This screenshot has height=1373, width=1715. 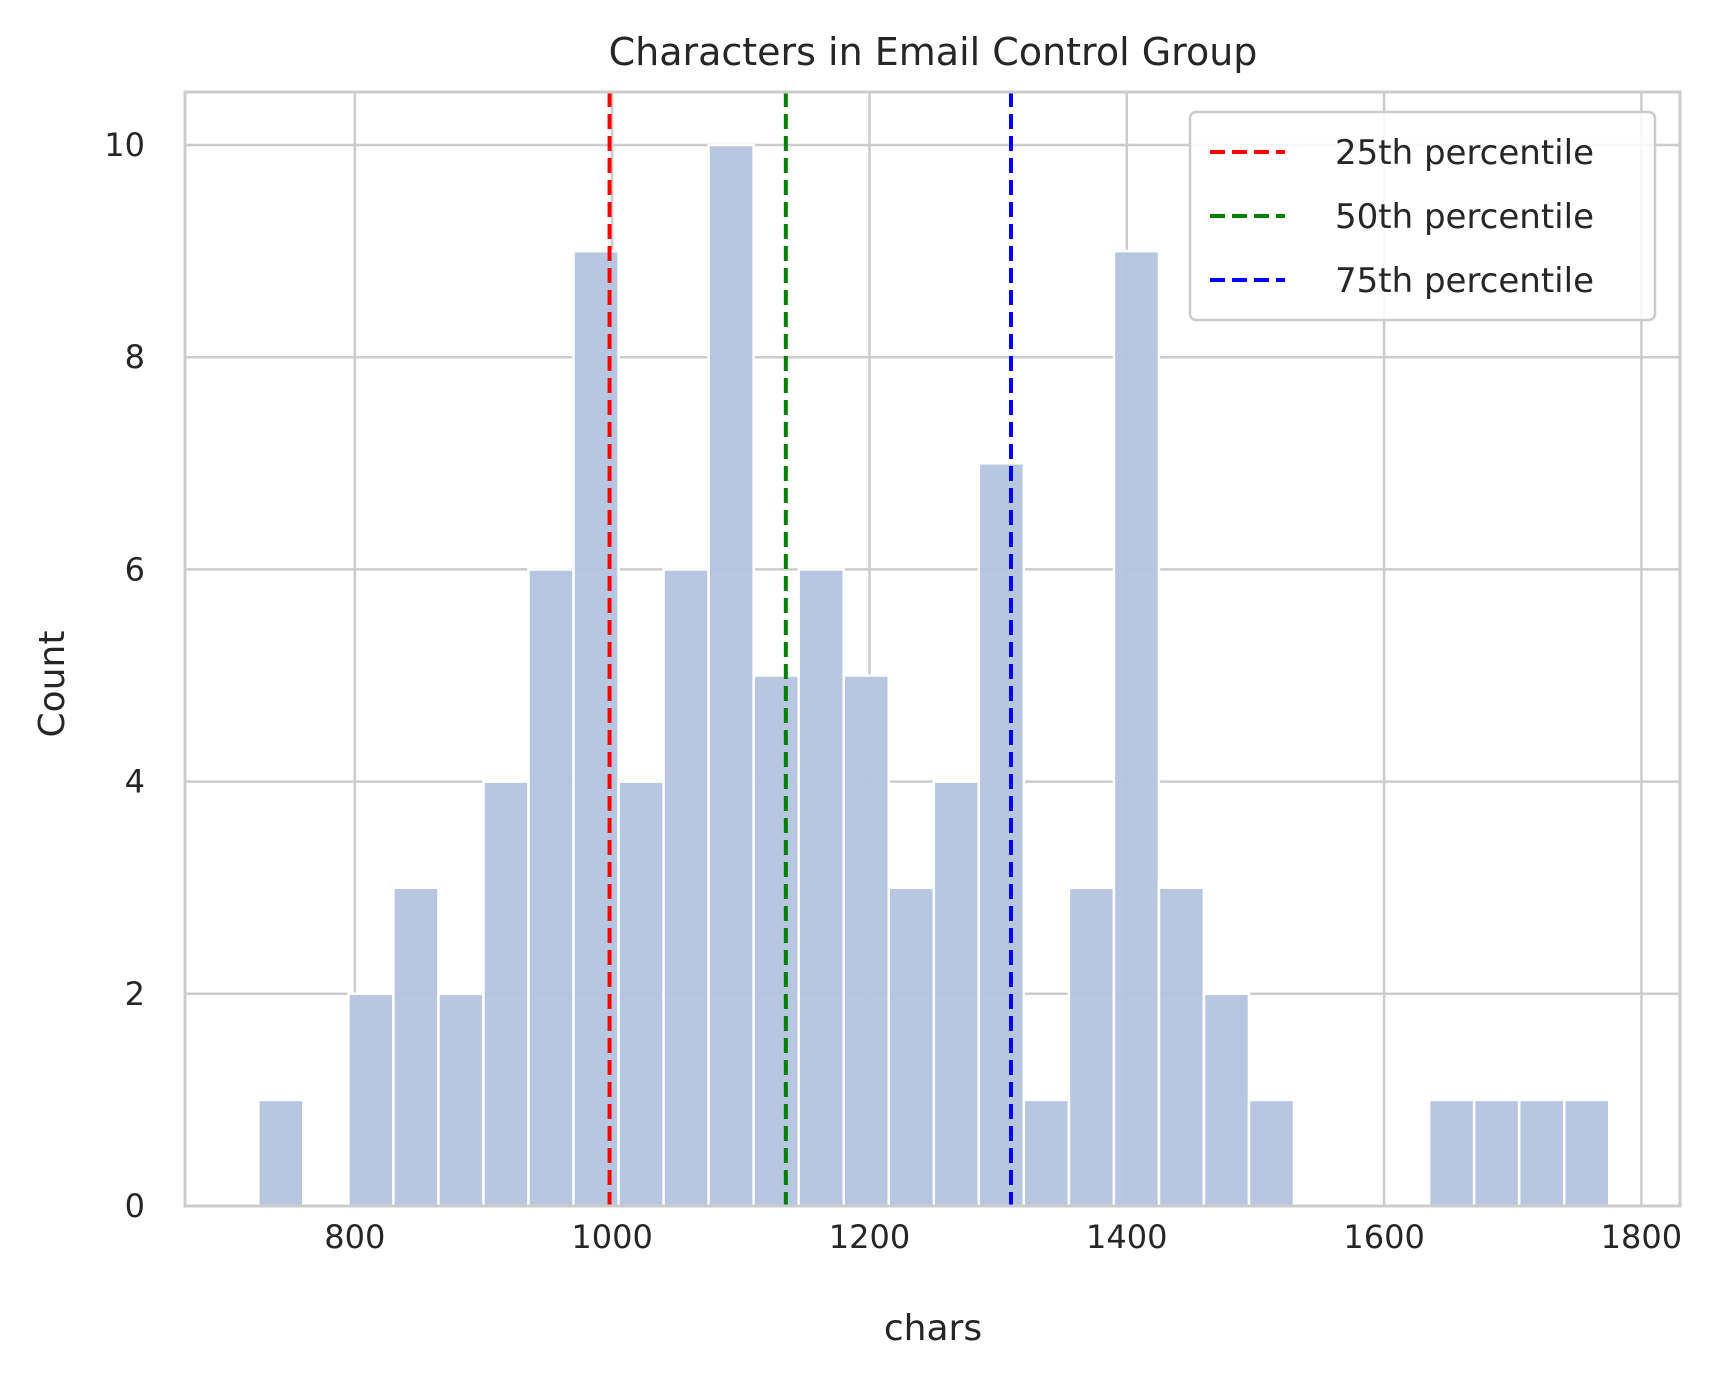 I want to click on x-tick-label: 1200, so click(x=869, y=1237).